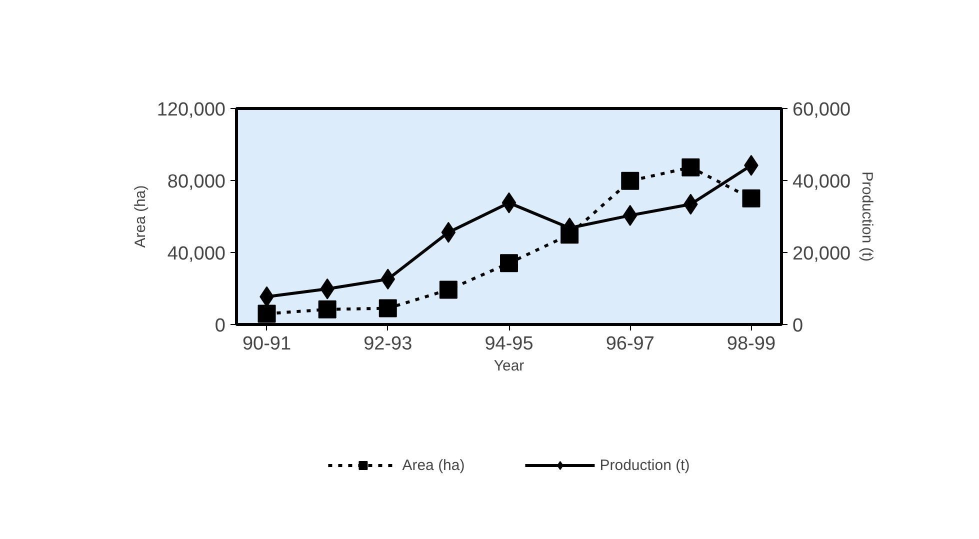 The image size is (979, 539). Describe the element at coordinates (196, 254) in the screenshot. I see `y-tick-label: 40,000` at that location.